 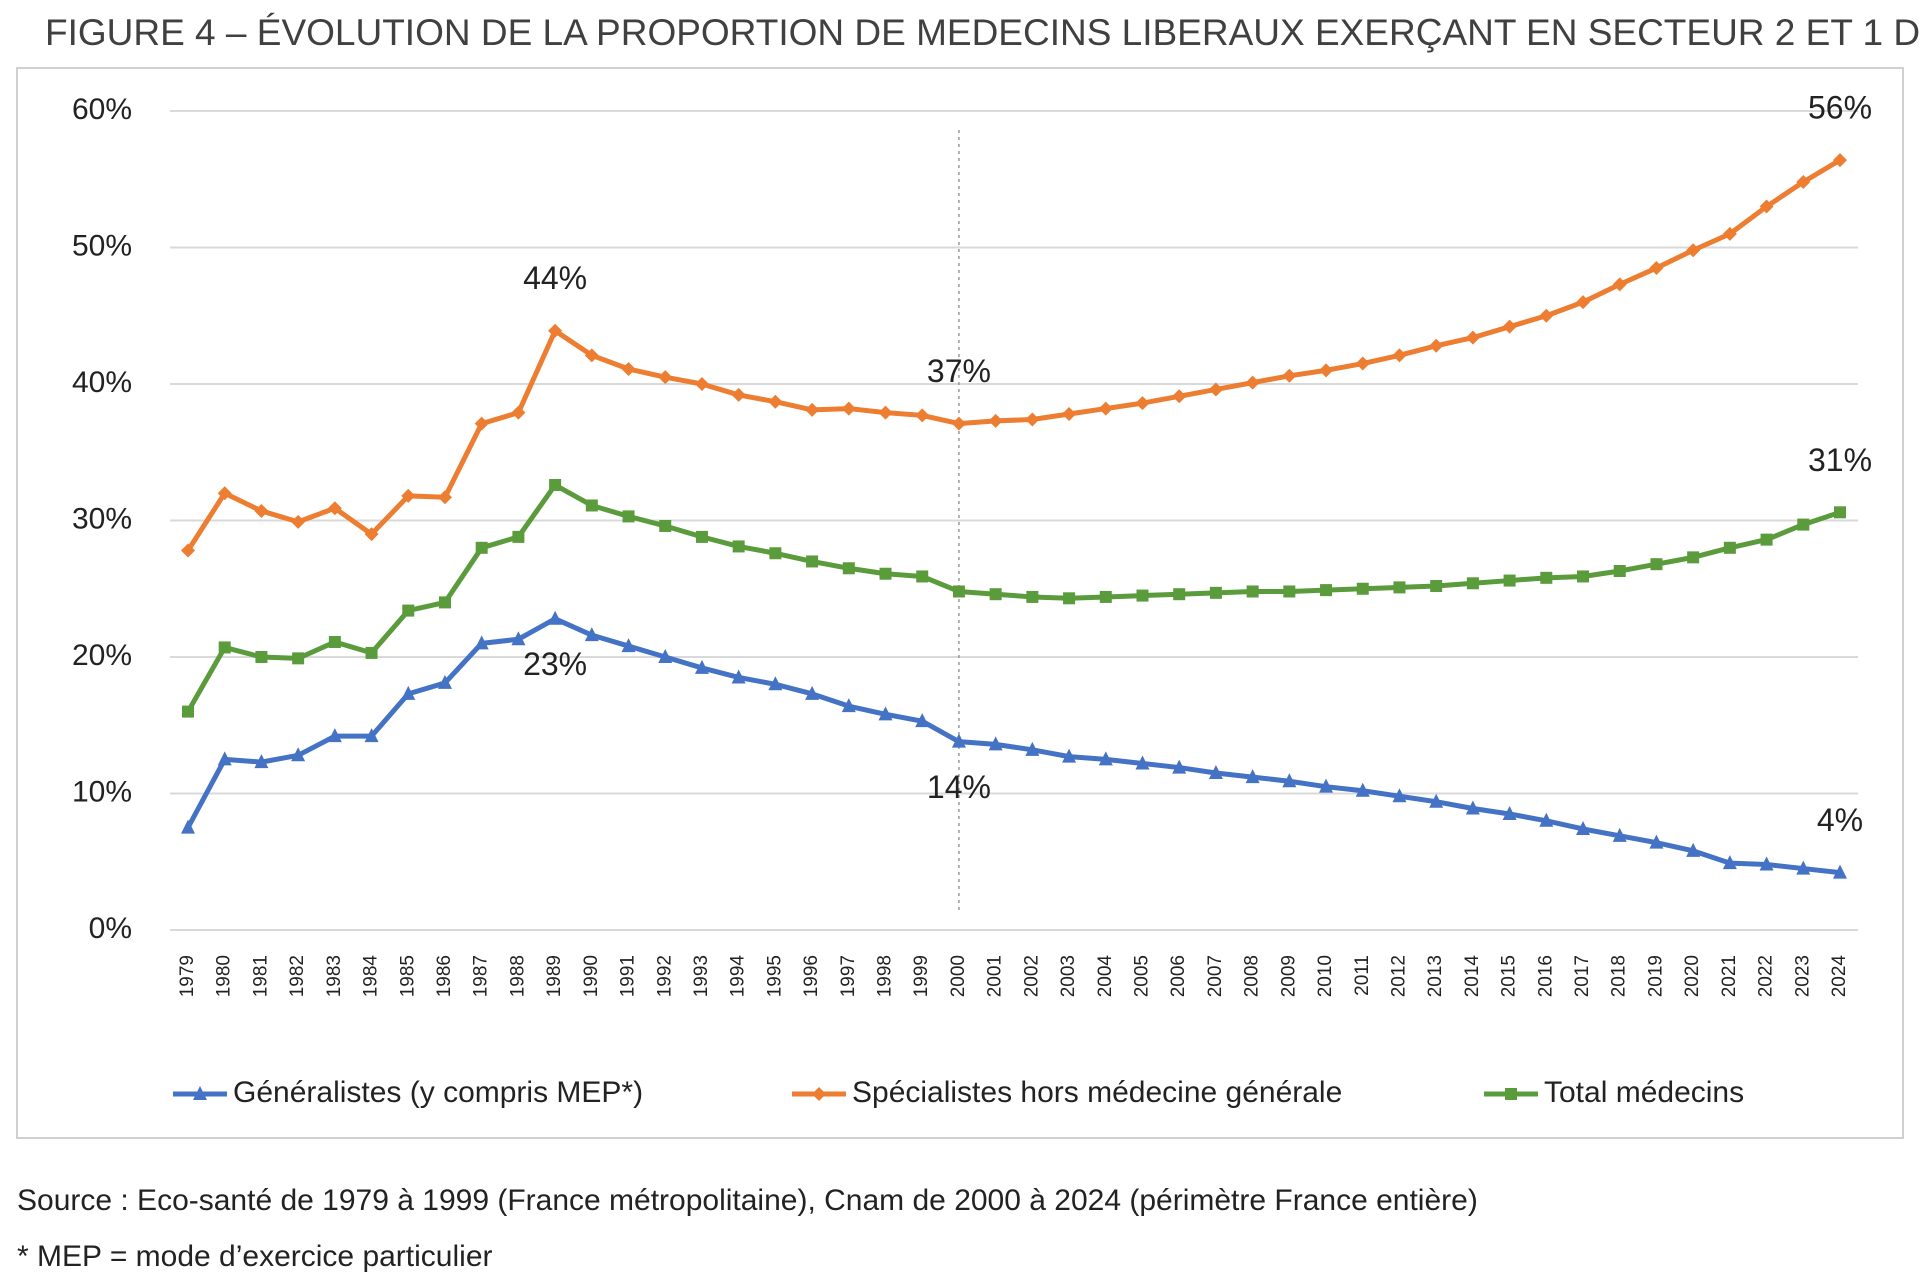 What do you see at coordinates (1839, 976) in the screenshot?
I see `x-tick-label: 2024` at bounding box center [1839, 976].